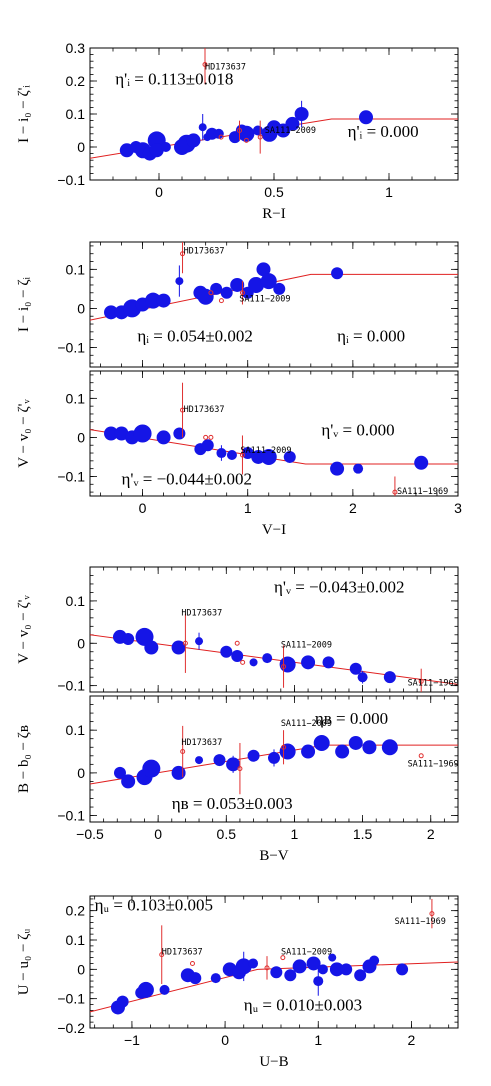 Image resolution: width=491 pixels, height=1086 pixels. What do you see at coordinates (353, 508) in the screenshot?
I see `x-tick-label: 2` at bounding box center [353, 508].